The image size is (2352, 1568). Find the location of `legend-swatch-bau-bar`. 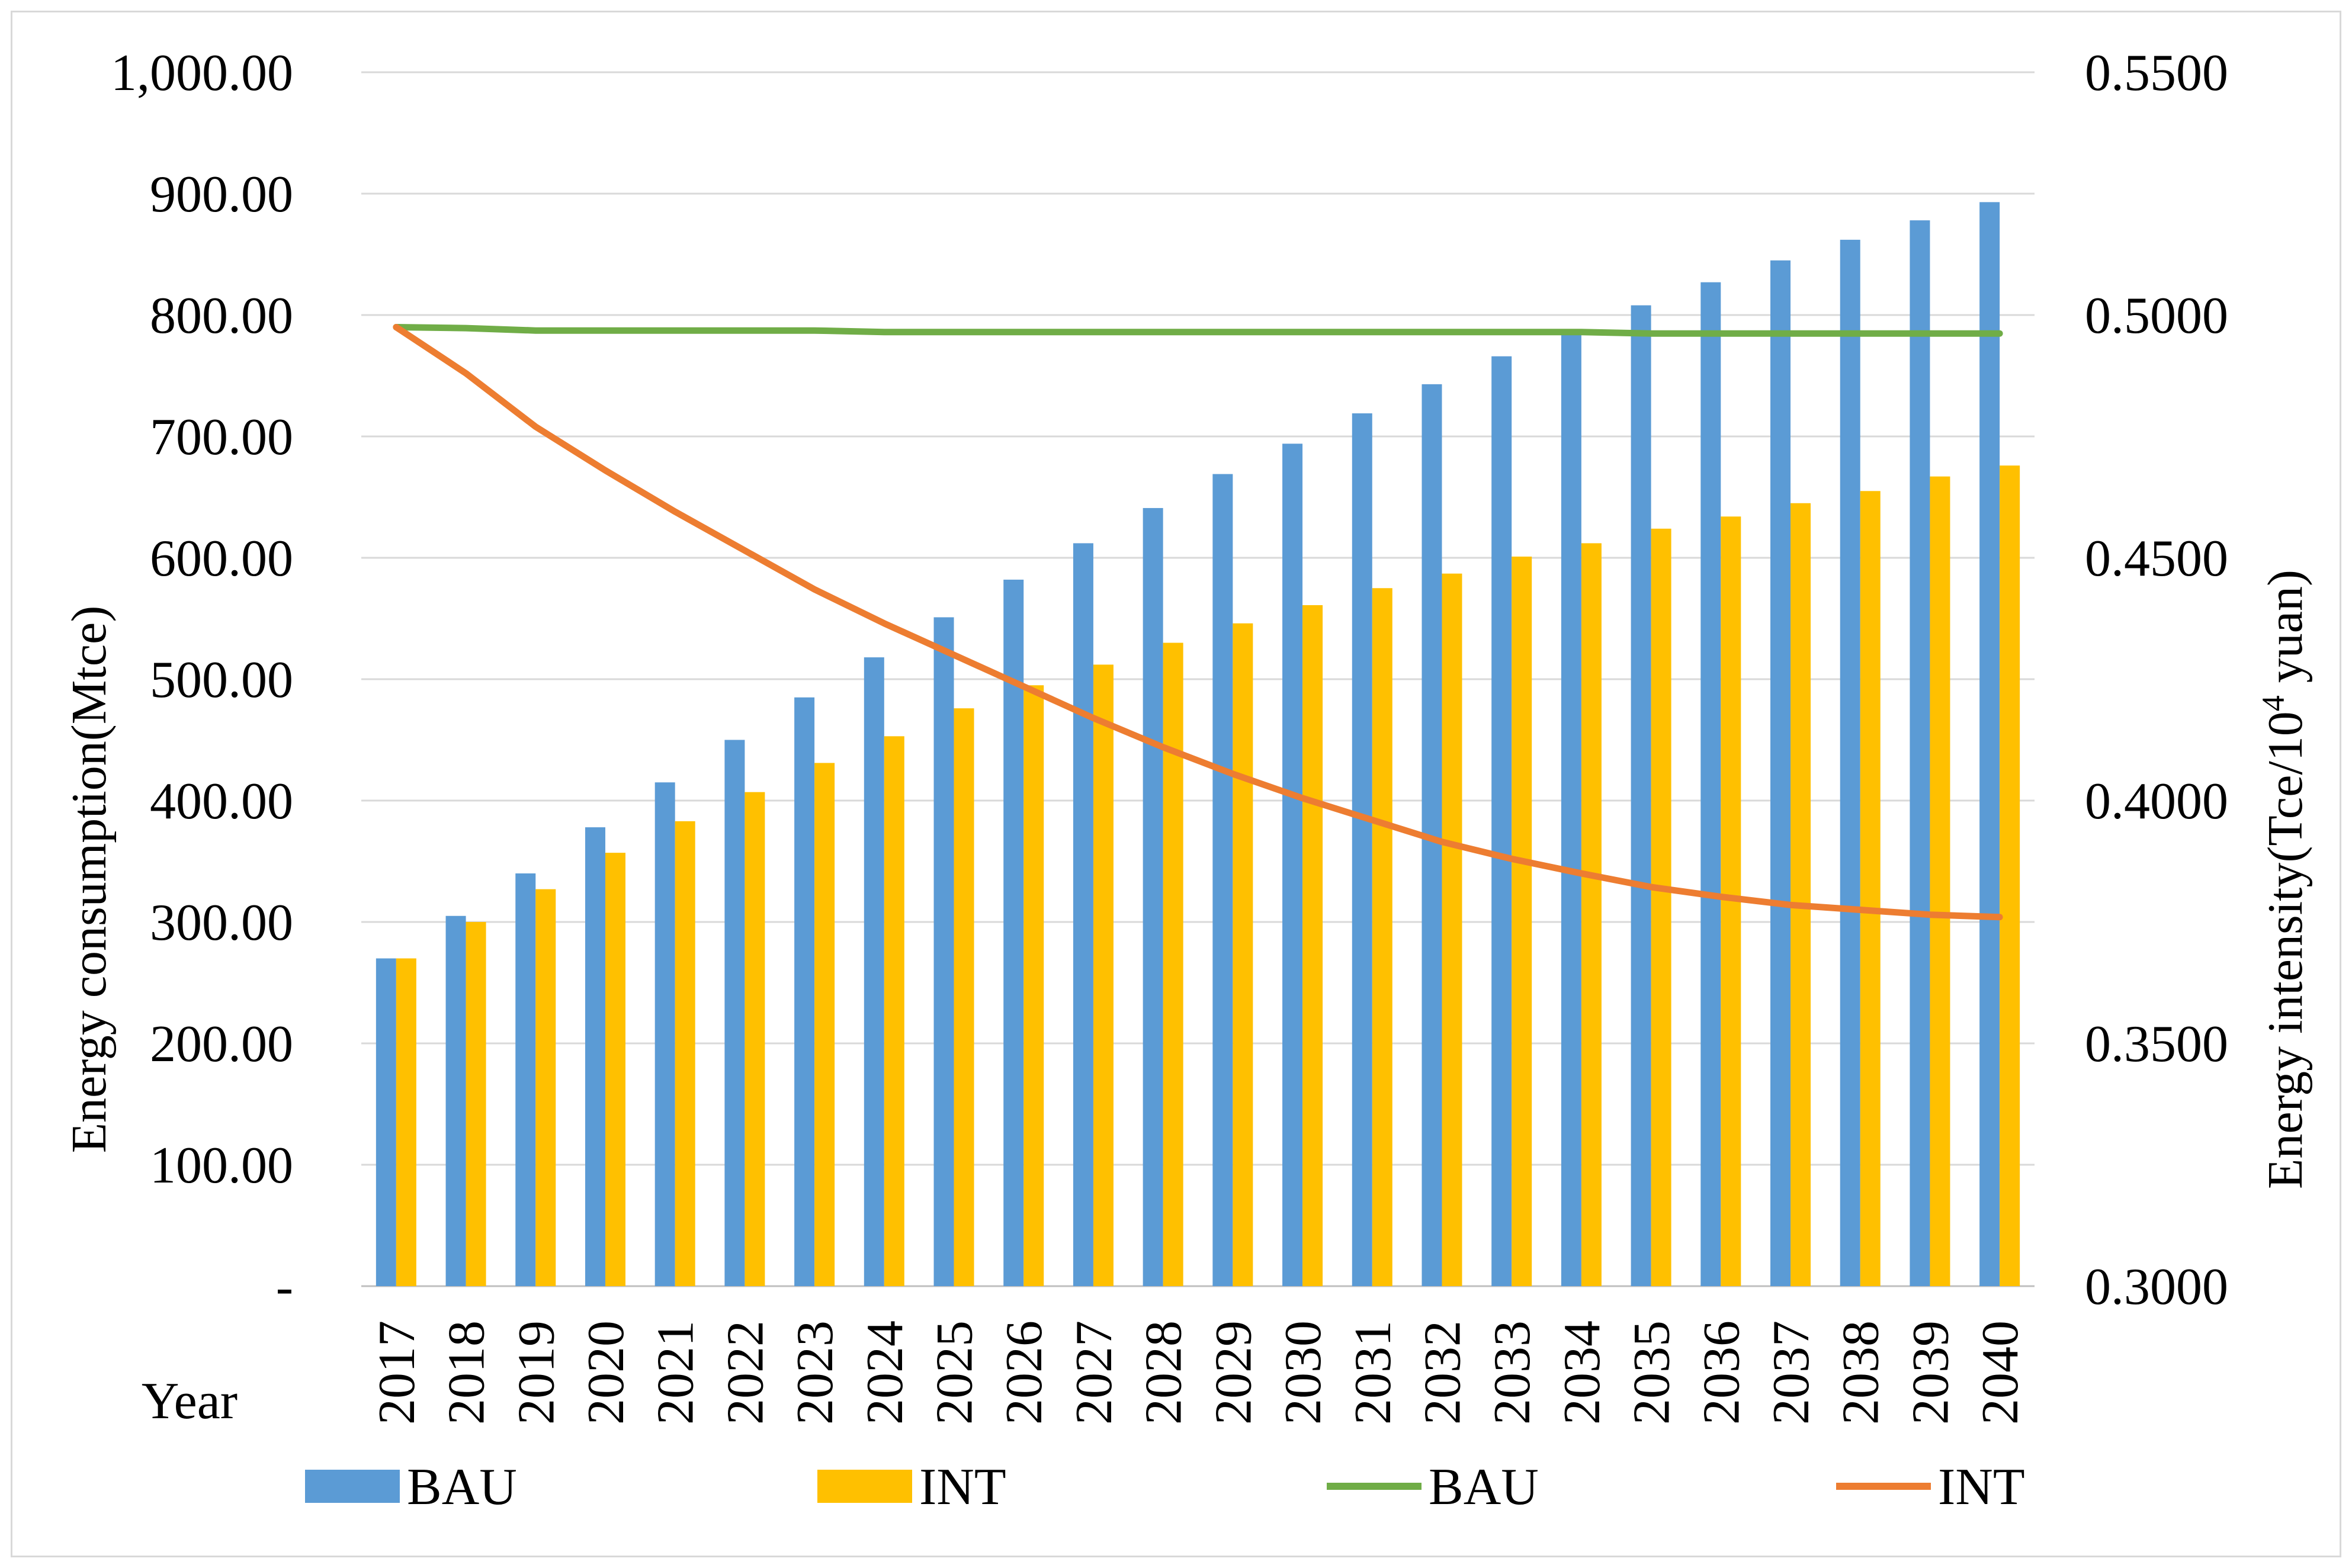

legend-swatch-bau-bar is located at coordinates (352, 1486).